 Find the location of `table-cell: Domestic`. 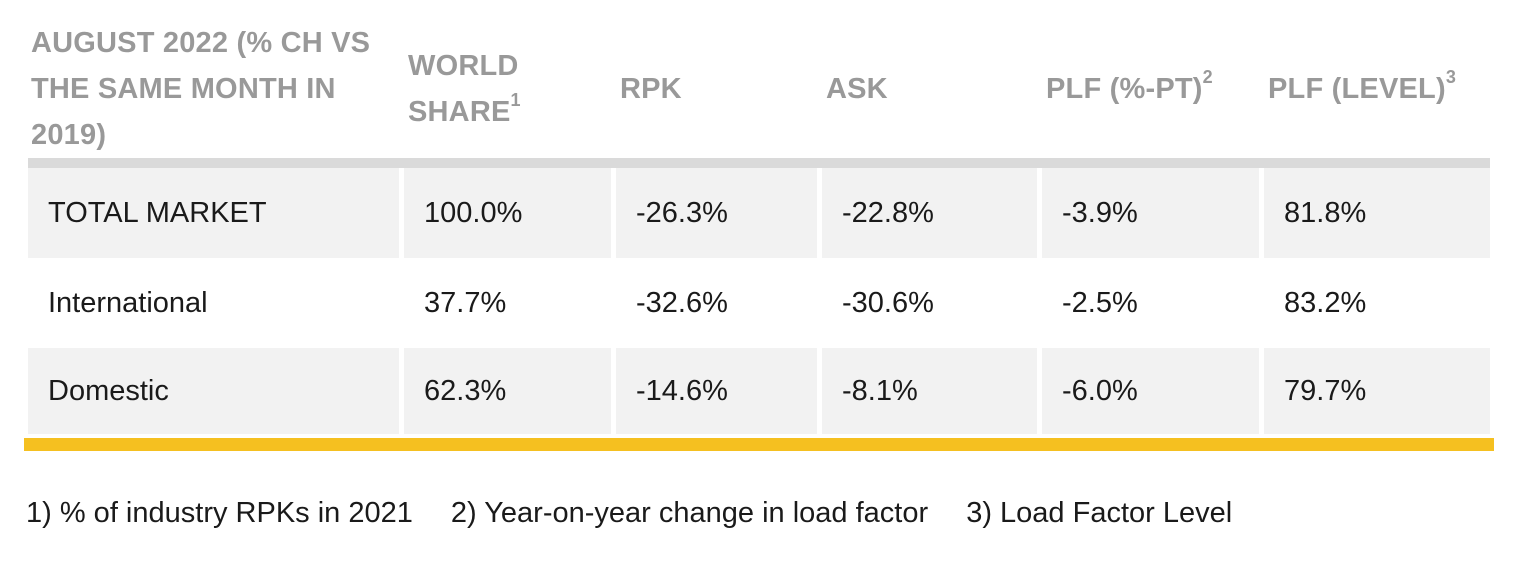

table-cell: Domestic is located at coordinates (216, 391).